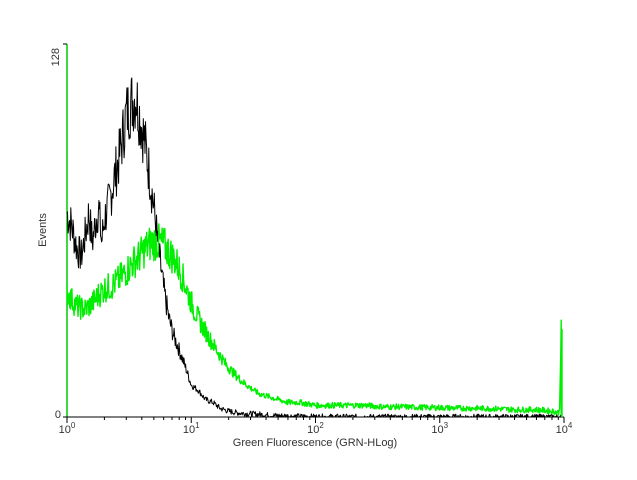 The height and width of the screenshot is (480, 637). Describe the element at coordinates (73, 425) in the screenshot. I see `x-tick-exponent: 0` at that location.